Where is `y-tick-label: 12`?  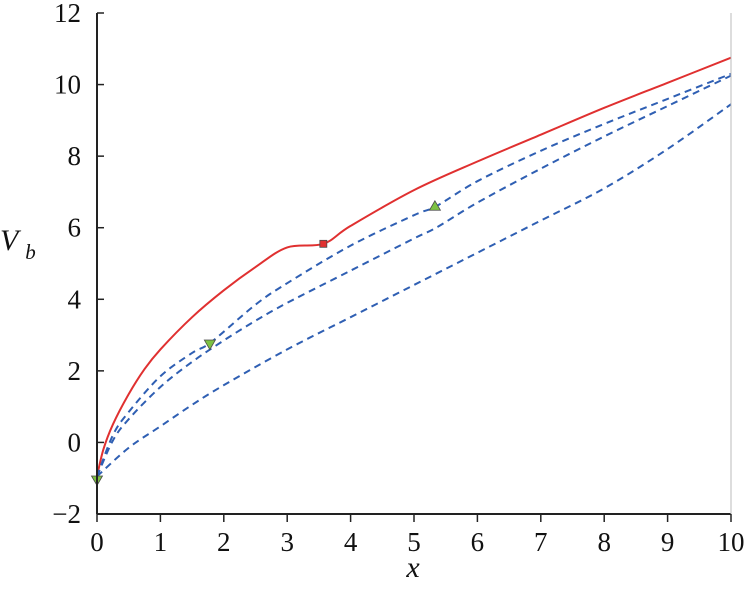 y-tick-label: 12 is located at coordinates (67, 14).